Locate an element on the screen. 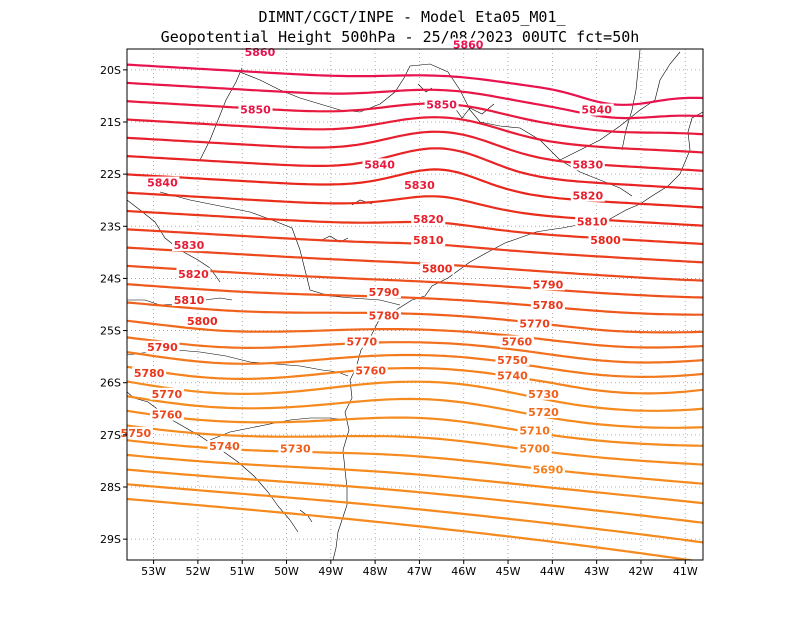 Image resolution: width=800 pixels, height=618 pixels. x-tick-label: 50W is located at coordinates (286, 571).